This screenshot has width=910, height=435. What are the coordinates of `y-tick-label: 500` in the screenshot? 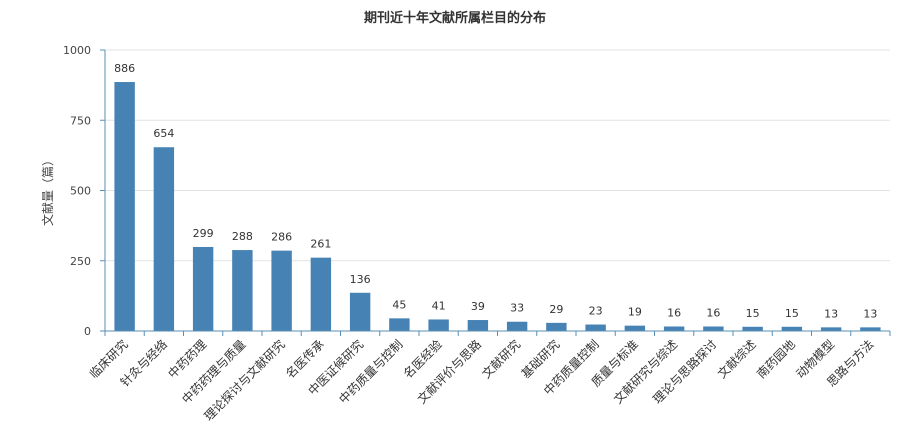 It's located at (80, 191).